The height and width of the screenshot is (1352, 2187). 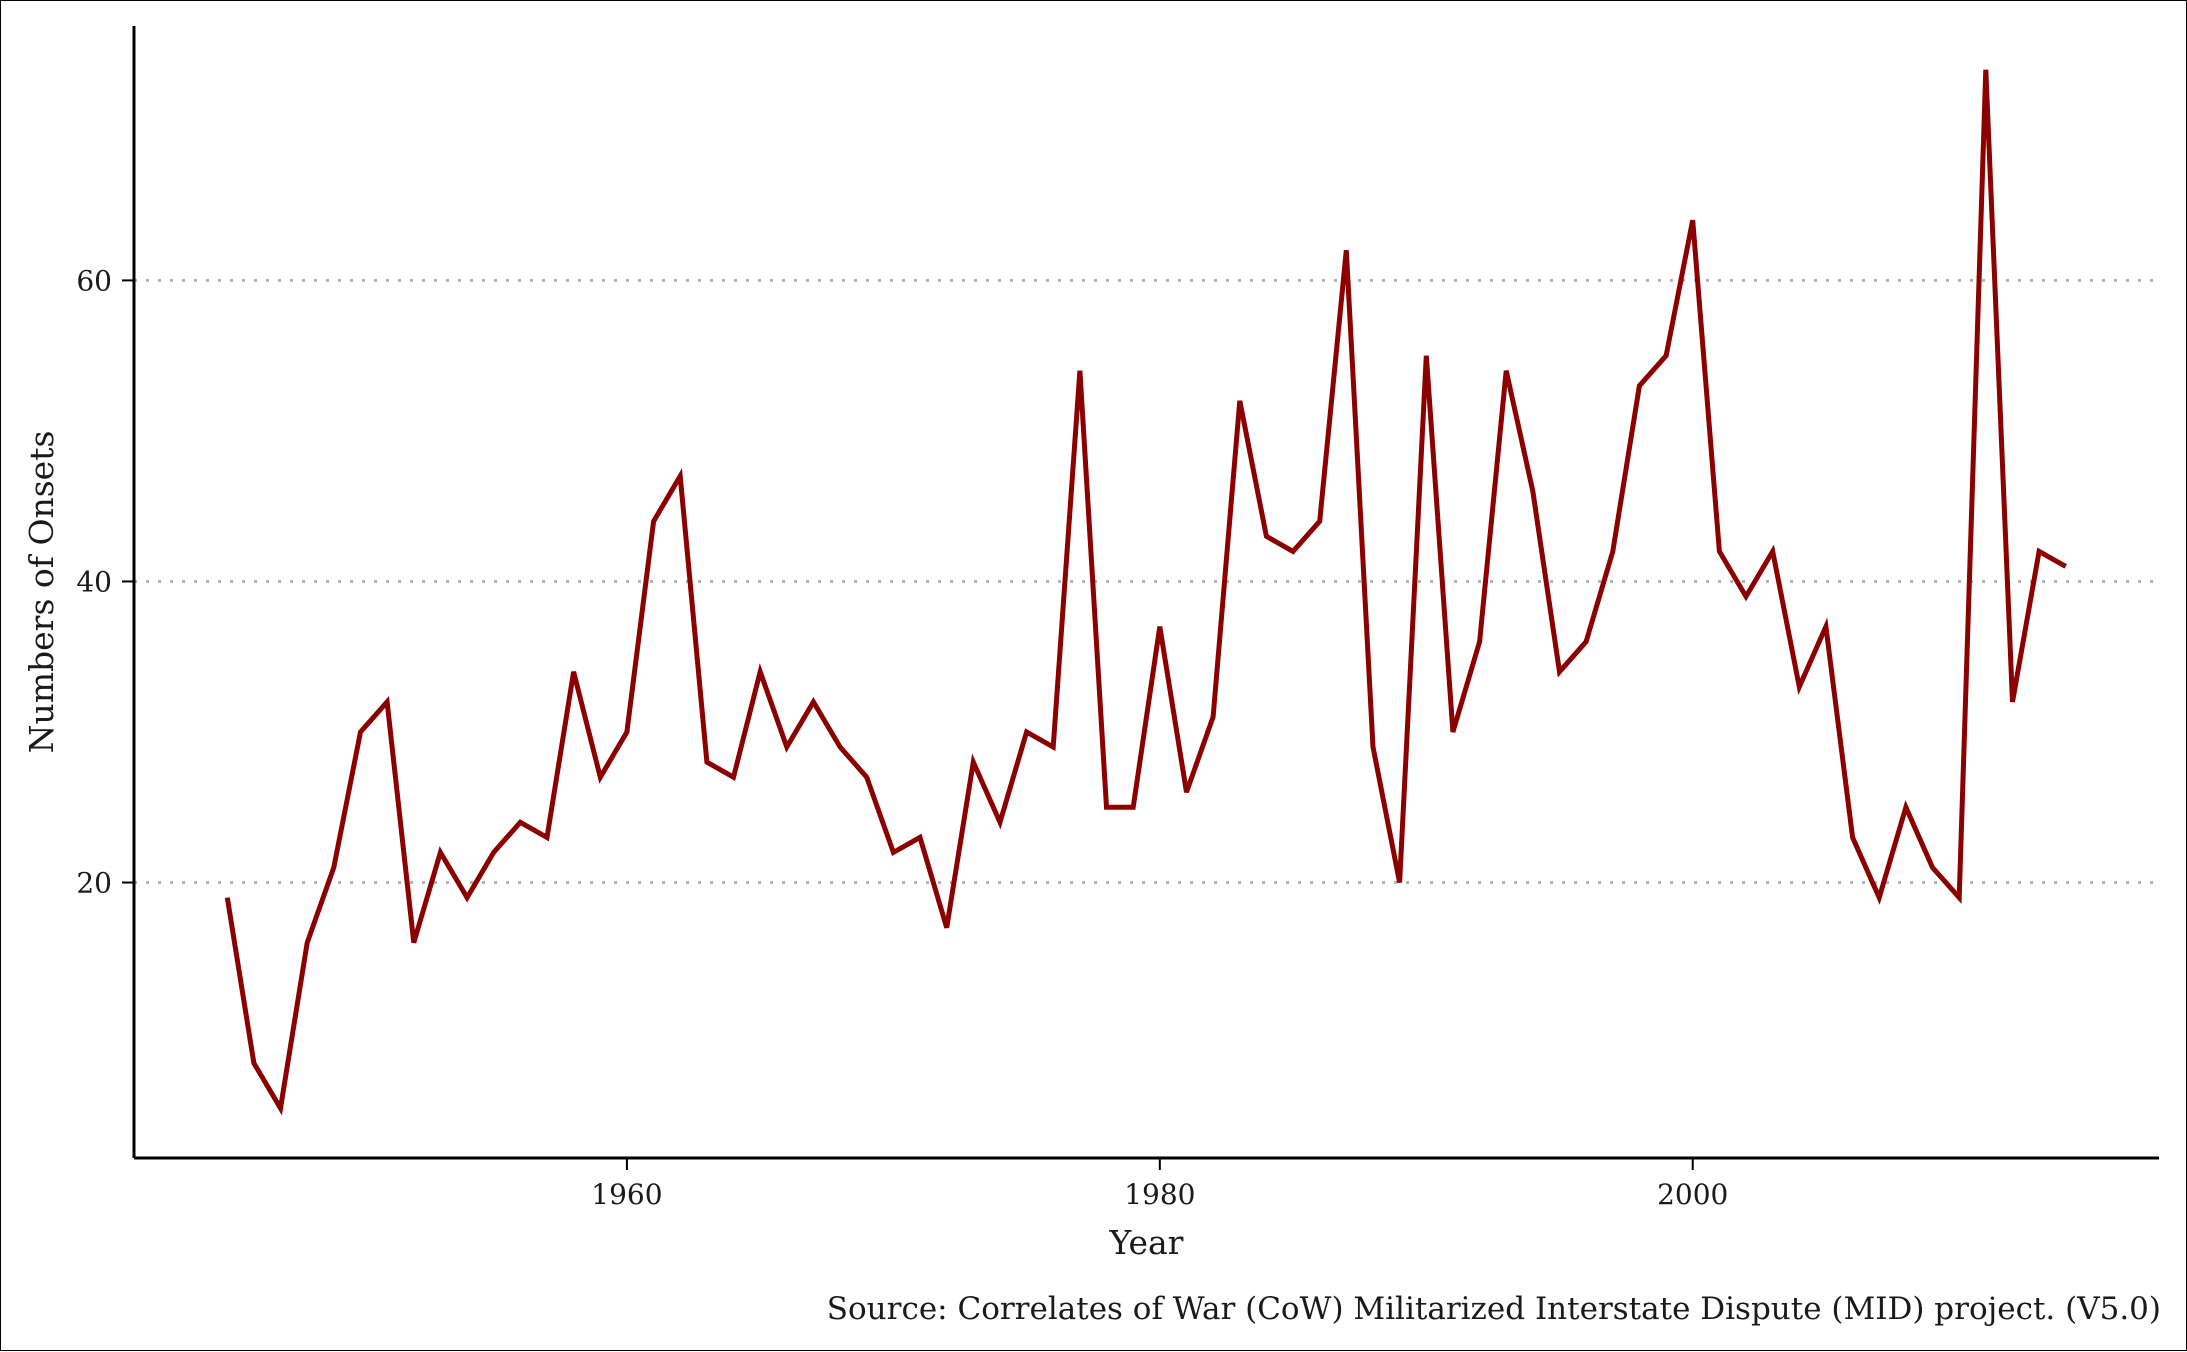 What do you see at coordinates (626, 1194) in the screenshot?
I see `x-tick-label: 1960` at bounding box center [626, 1194].